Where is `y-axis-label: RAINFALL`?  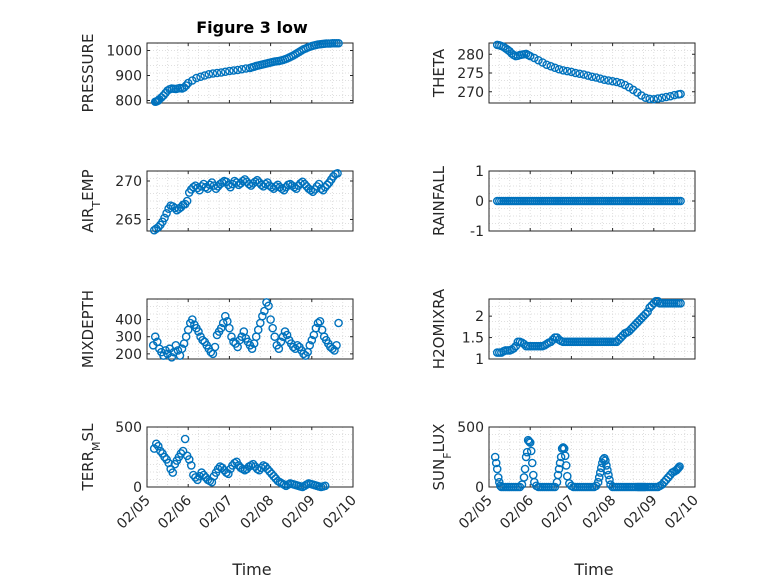 y-axis-label: RAINFALL is located at coordinates (439, 200).